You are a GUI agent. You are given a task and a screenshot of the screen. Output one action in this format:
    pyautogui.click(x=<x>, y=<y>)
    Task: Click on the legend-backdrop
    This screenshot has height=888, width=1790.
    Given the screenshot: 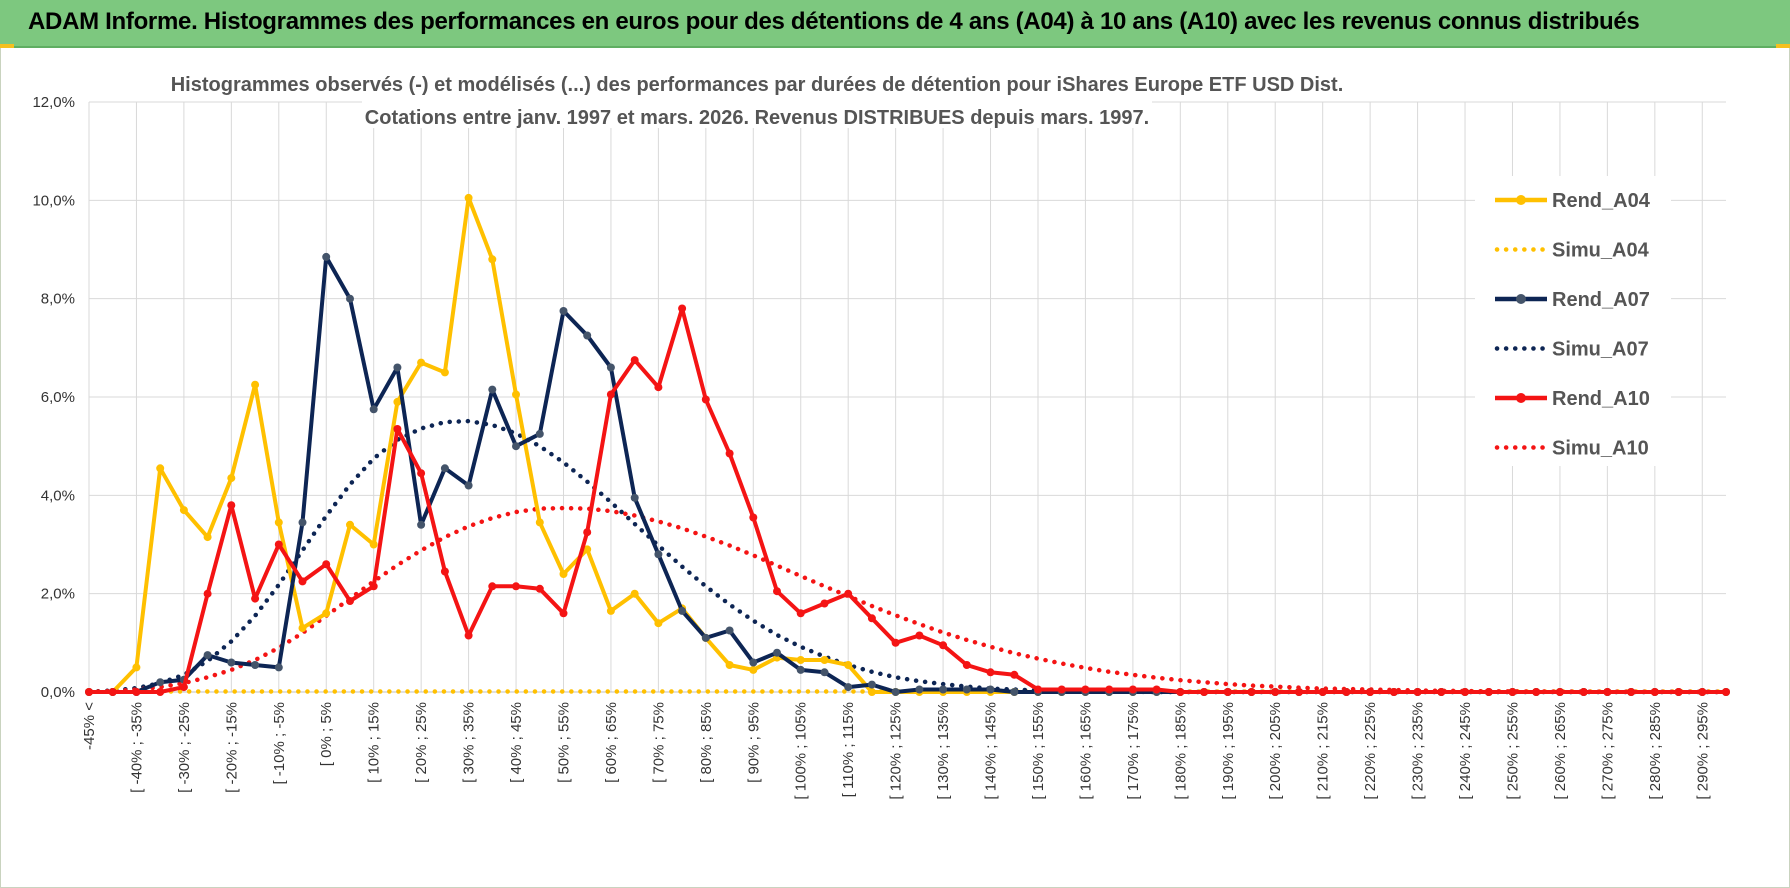 What is the action you would take?
    pyautogui.click(x=1573, y=321)
    